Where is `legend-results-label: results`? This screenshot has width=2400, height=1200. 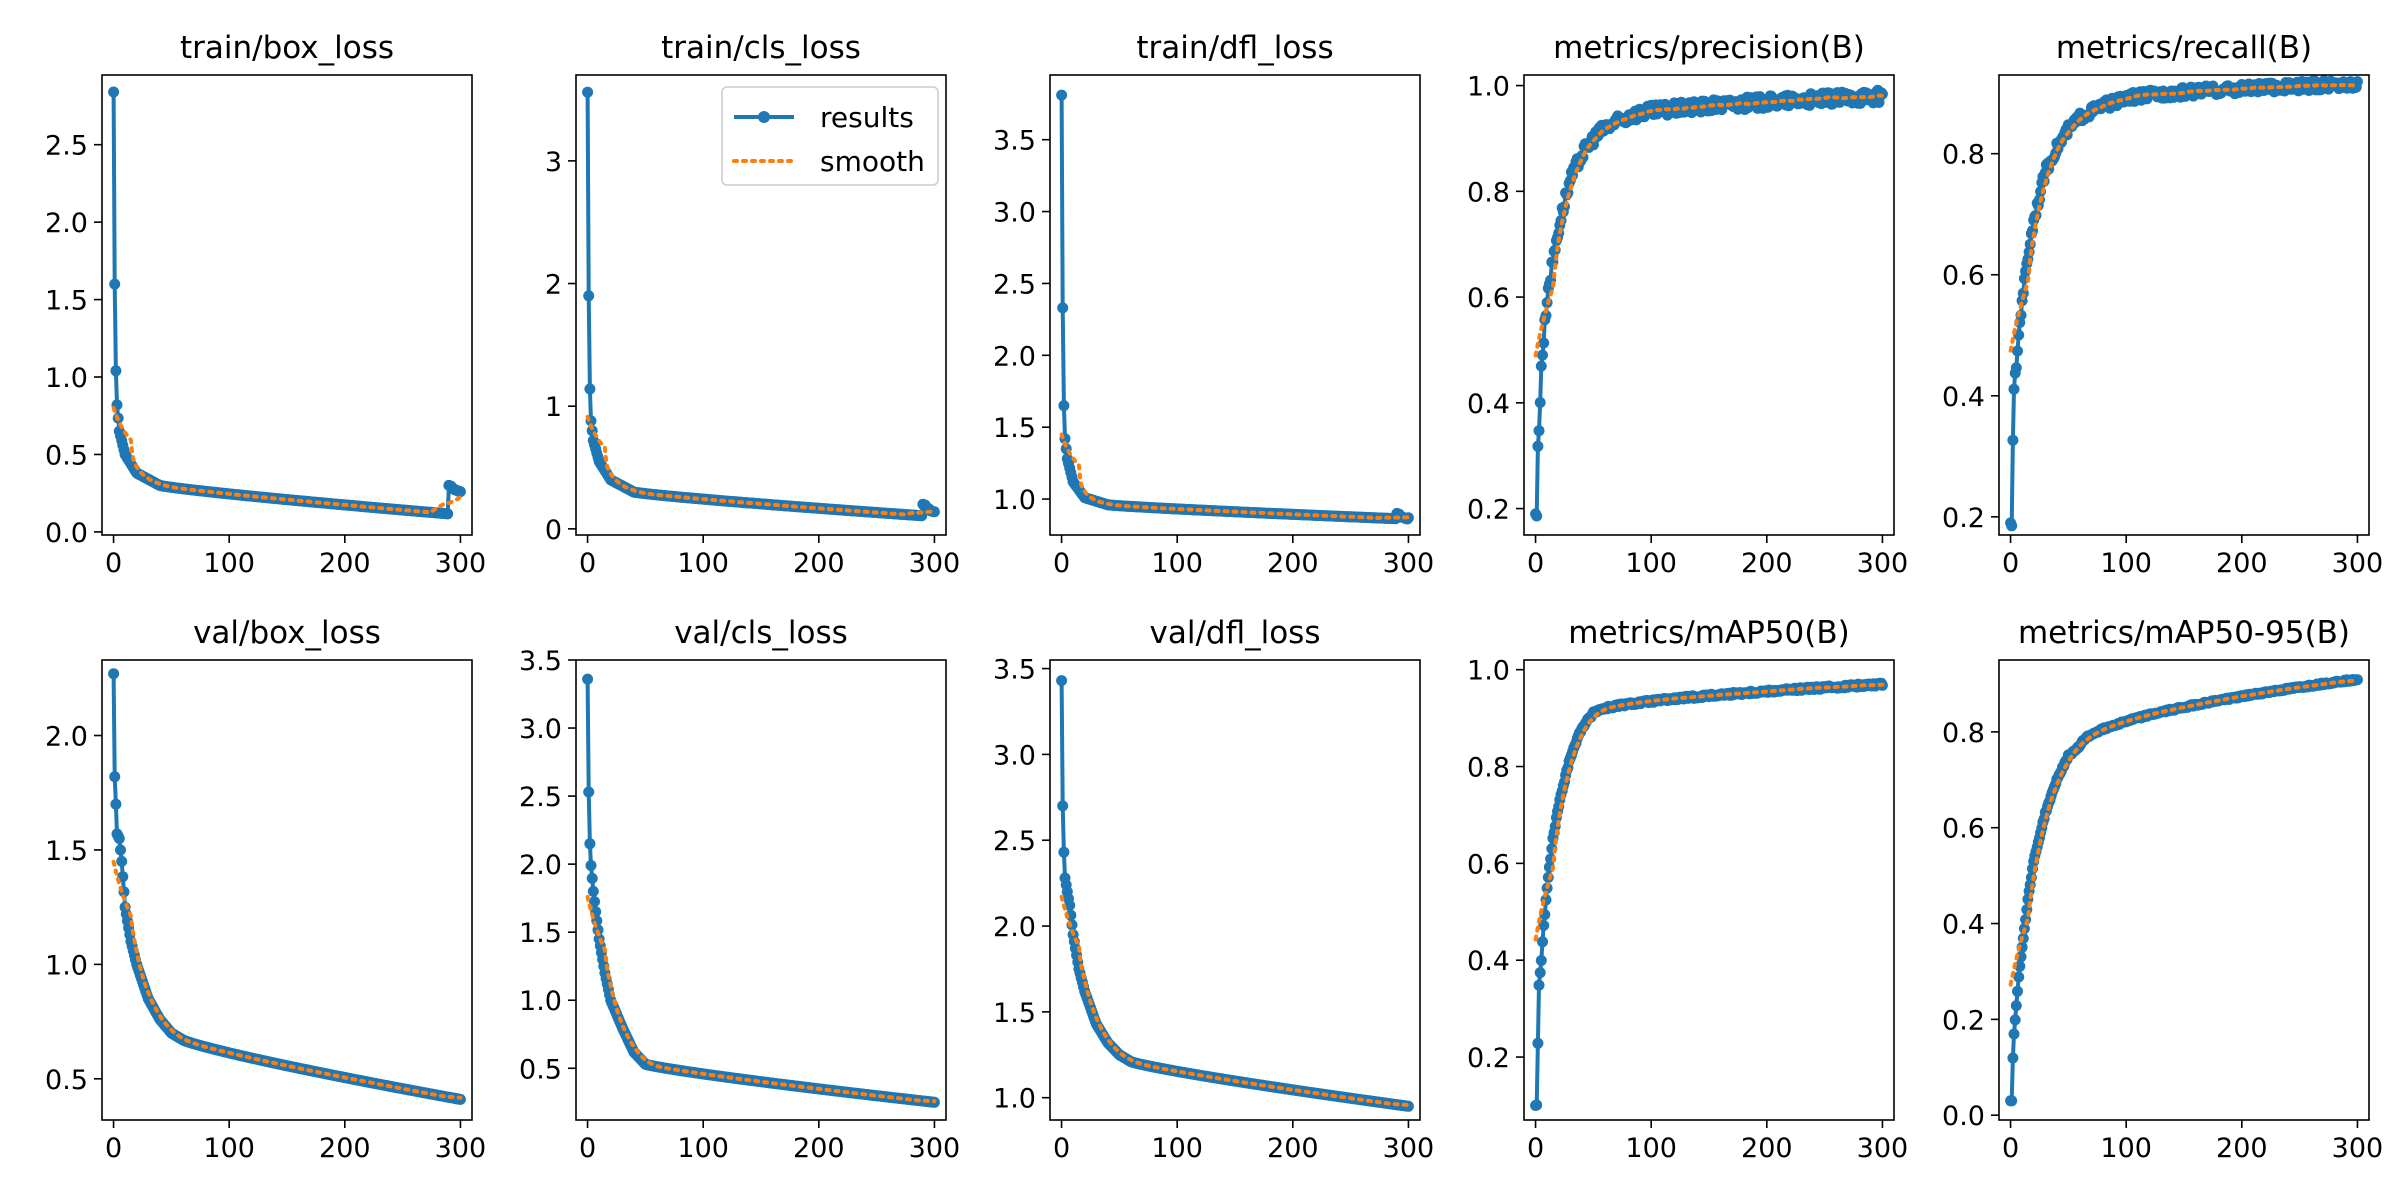
legend-results-label: results is located at coordinates (867, 117).